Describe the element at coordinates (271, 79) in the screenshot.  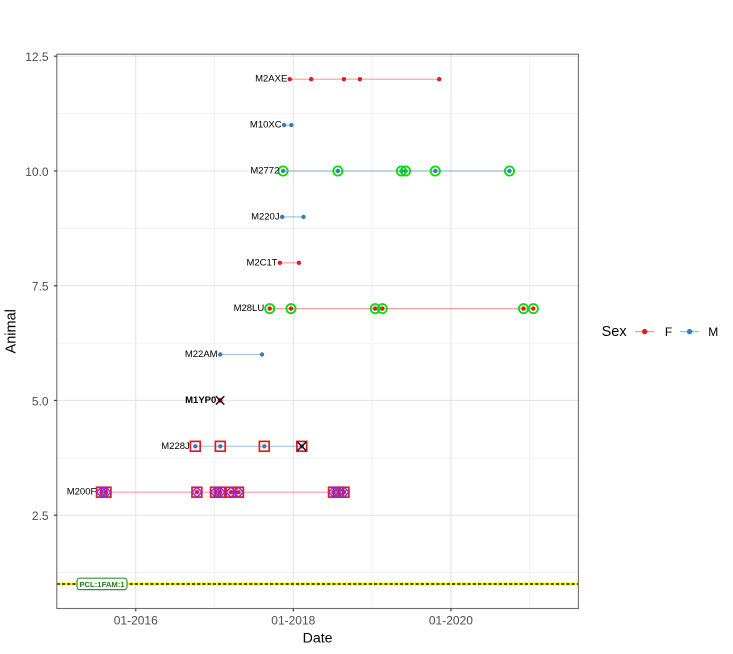
I see `svg-text: M2AXE` at that location.